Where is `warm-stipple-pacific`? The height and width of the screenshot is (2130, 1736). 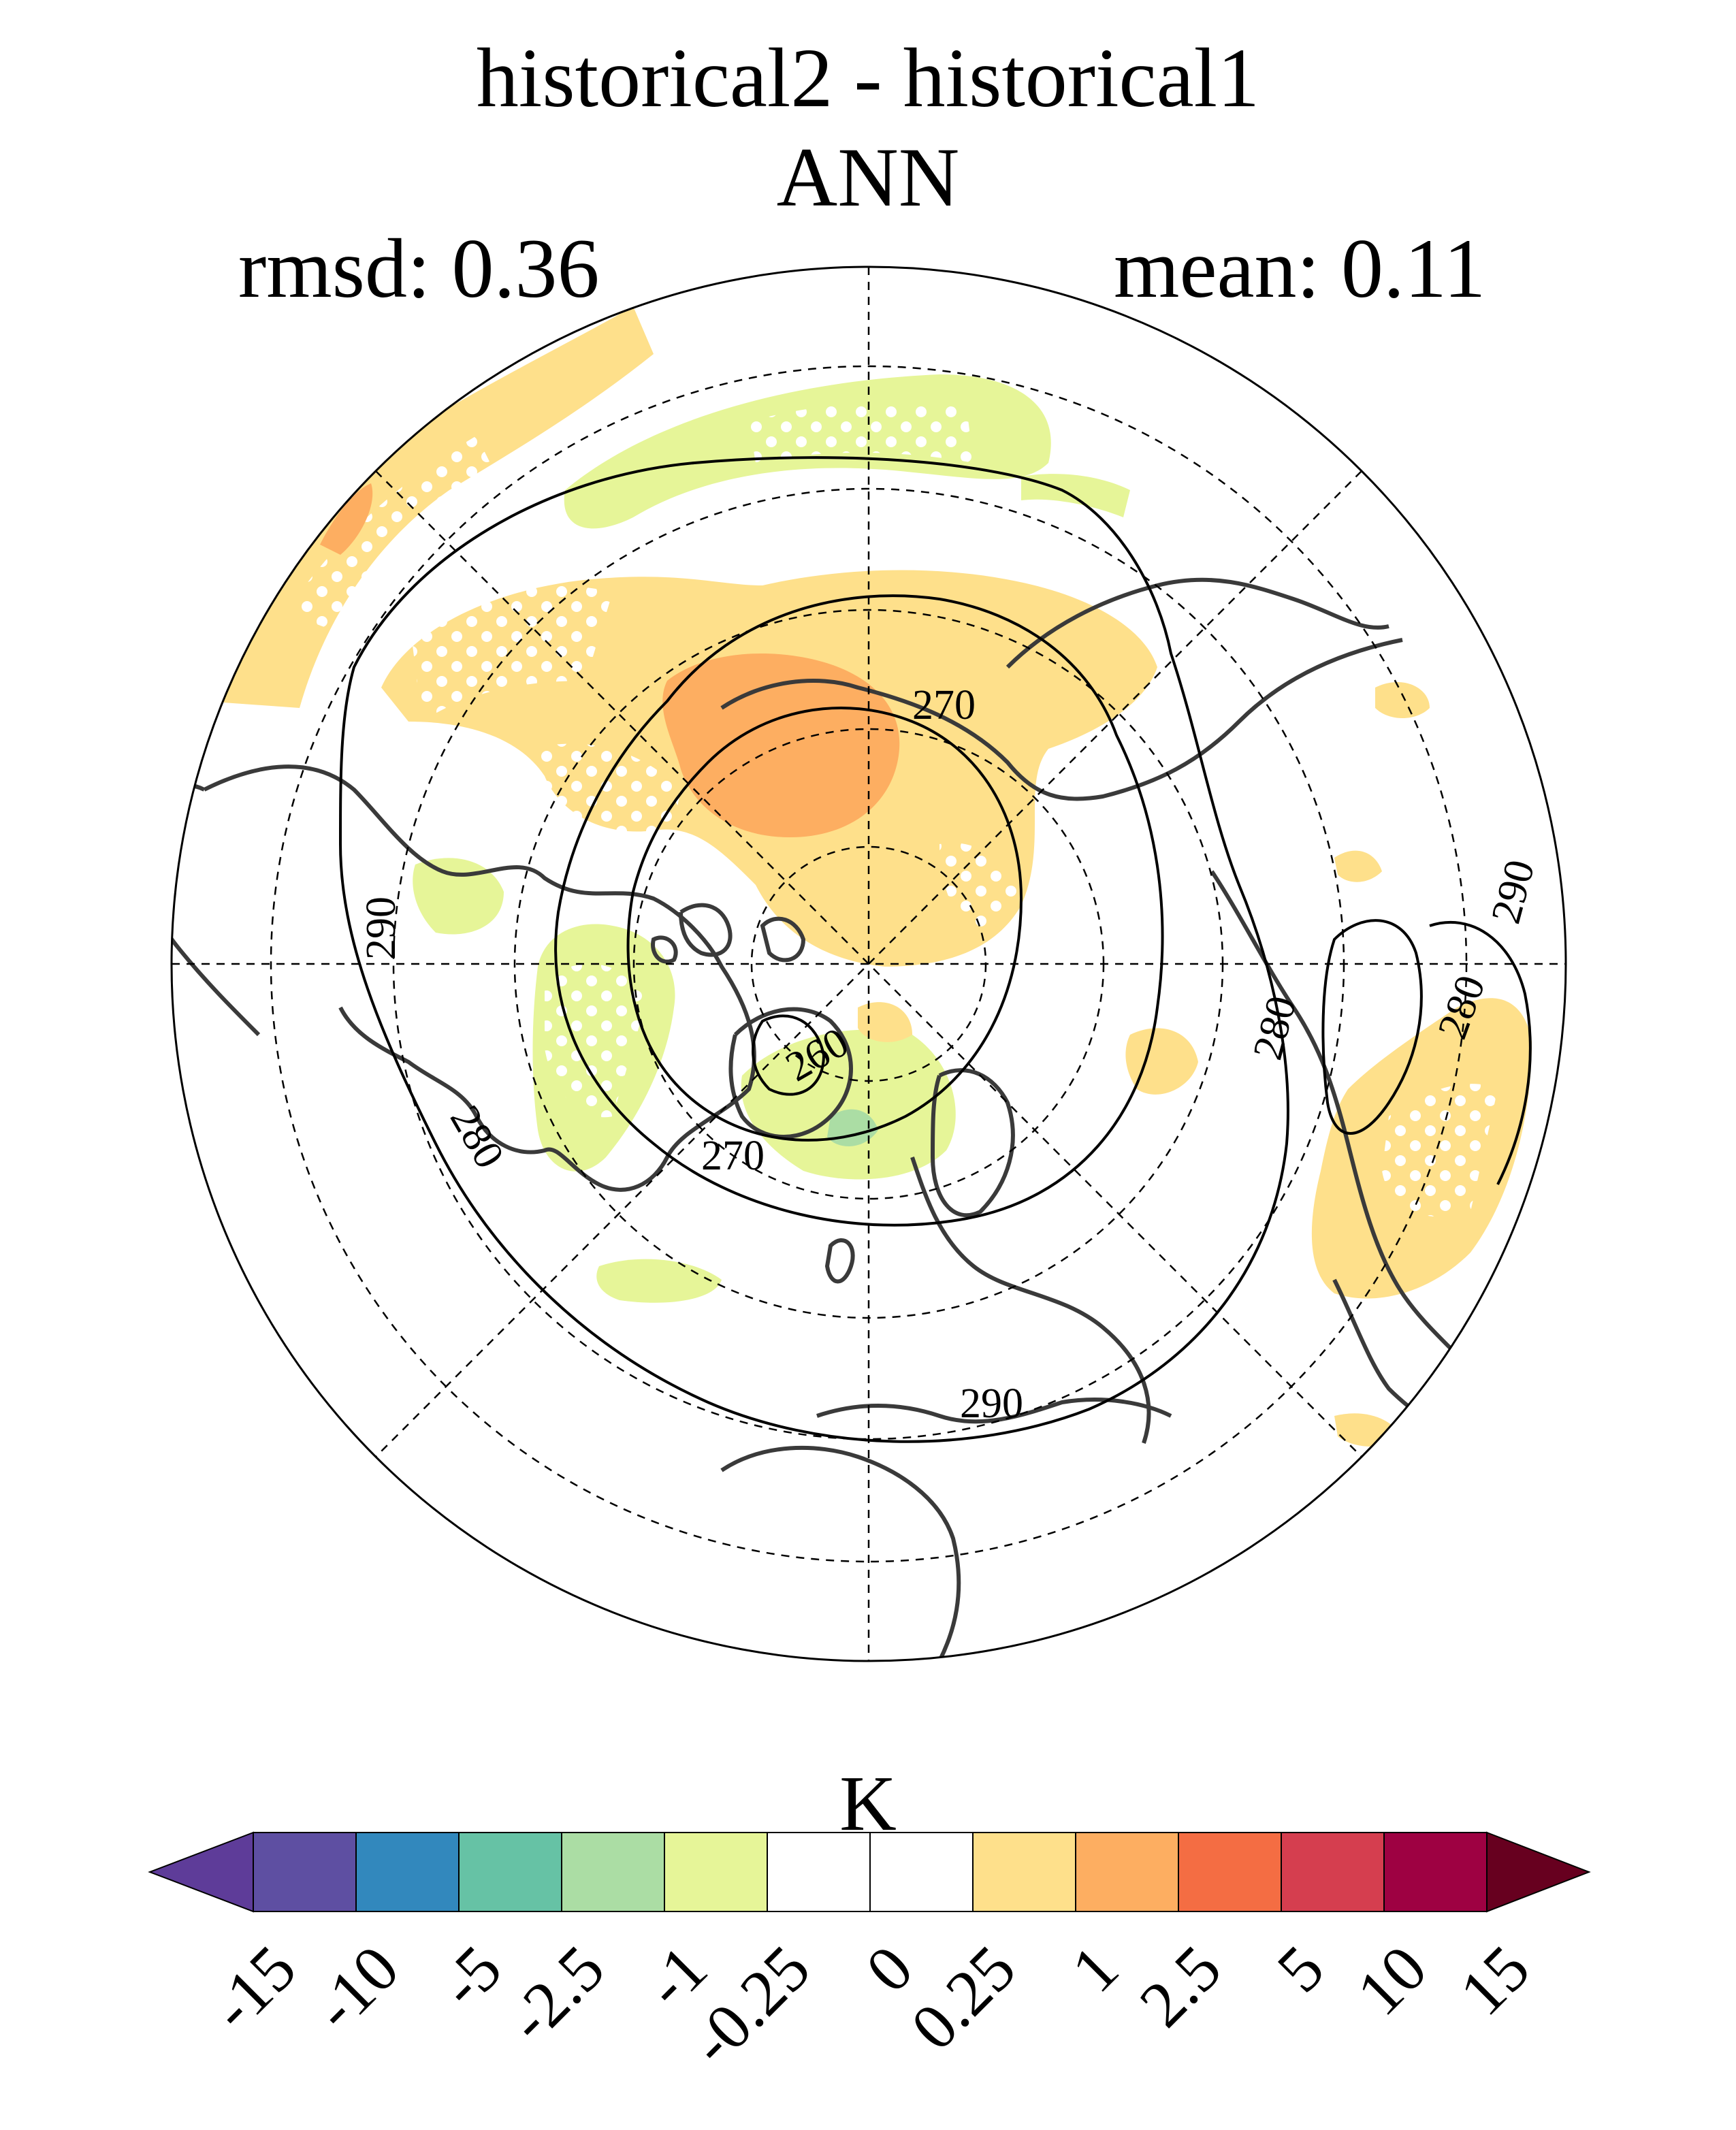 warm-stipple-pacific is located at coordinates (391, 534).